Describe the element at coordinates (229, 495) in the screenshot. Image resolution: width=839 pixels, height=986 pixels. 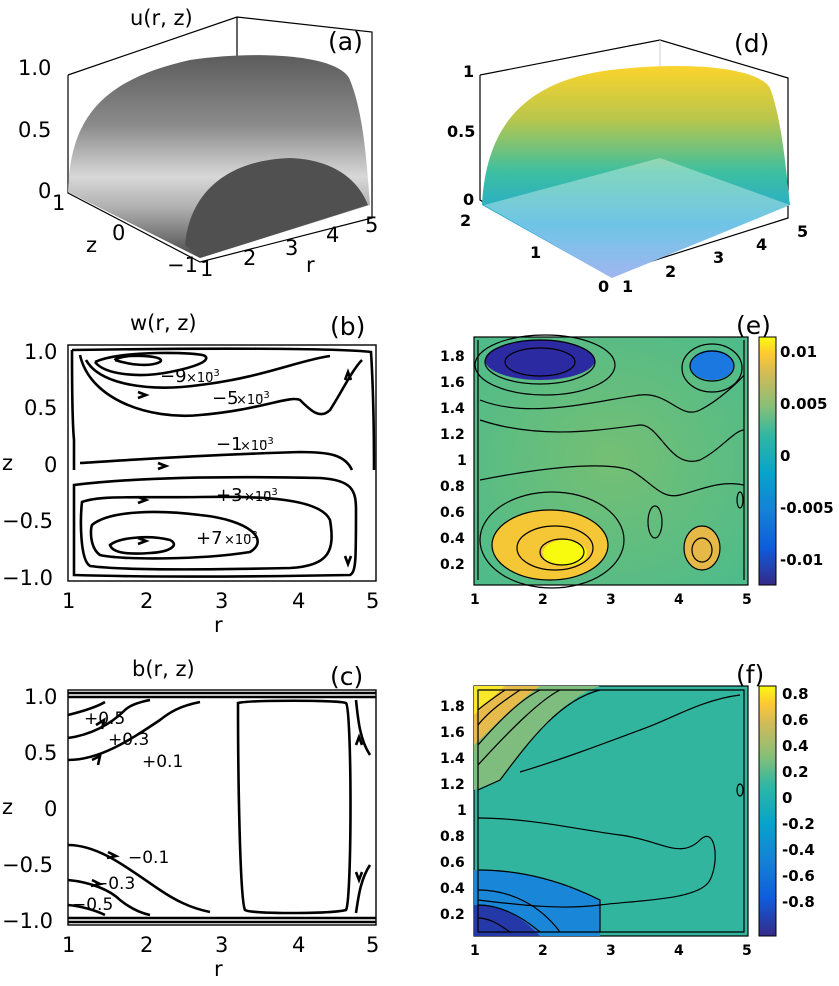
I see `svg-text: +3` at that location.